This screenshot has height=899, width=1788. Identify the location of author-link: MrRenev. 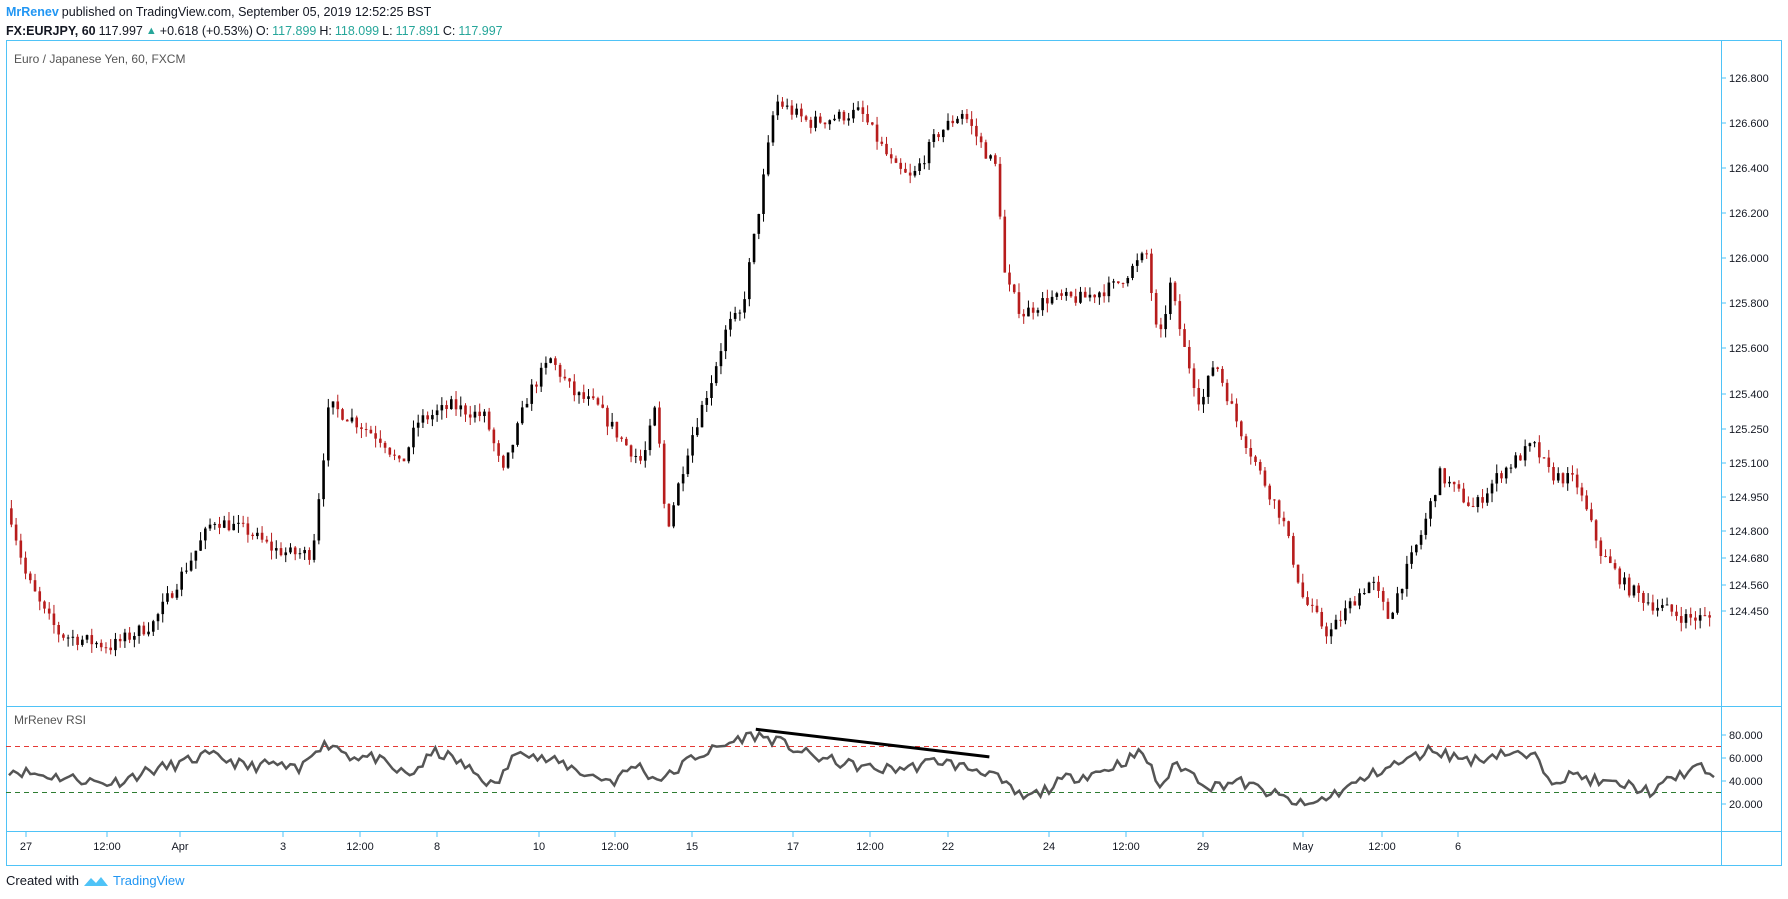
(32, 12).